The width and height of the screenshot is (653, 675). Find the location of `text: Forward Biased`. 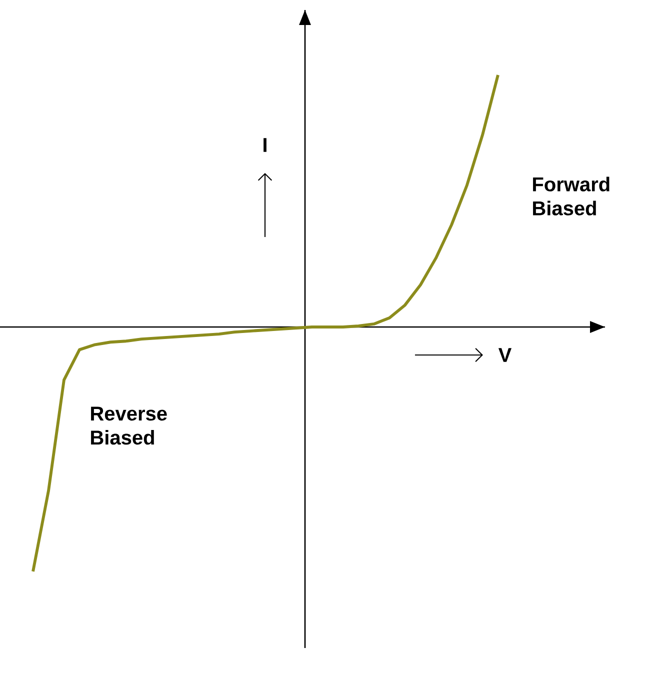

text: Forward Biased is located at coordinates (571, 196).